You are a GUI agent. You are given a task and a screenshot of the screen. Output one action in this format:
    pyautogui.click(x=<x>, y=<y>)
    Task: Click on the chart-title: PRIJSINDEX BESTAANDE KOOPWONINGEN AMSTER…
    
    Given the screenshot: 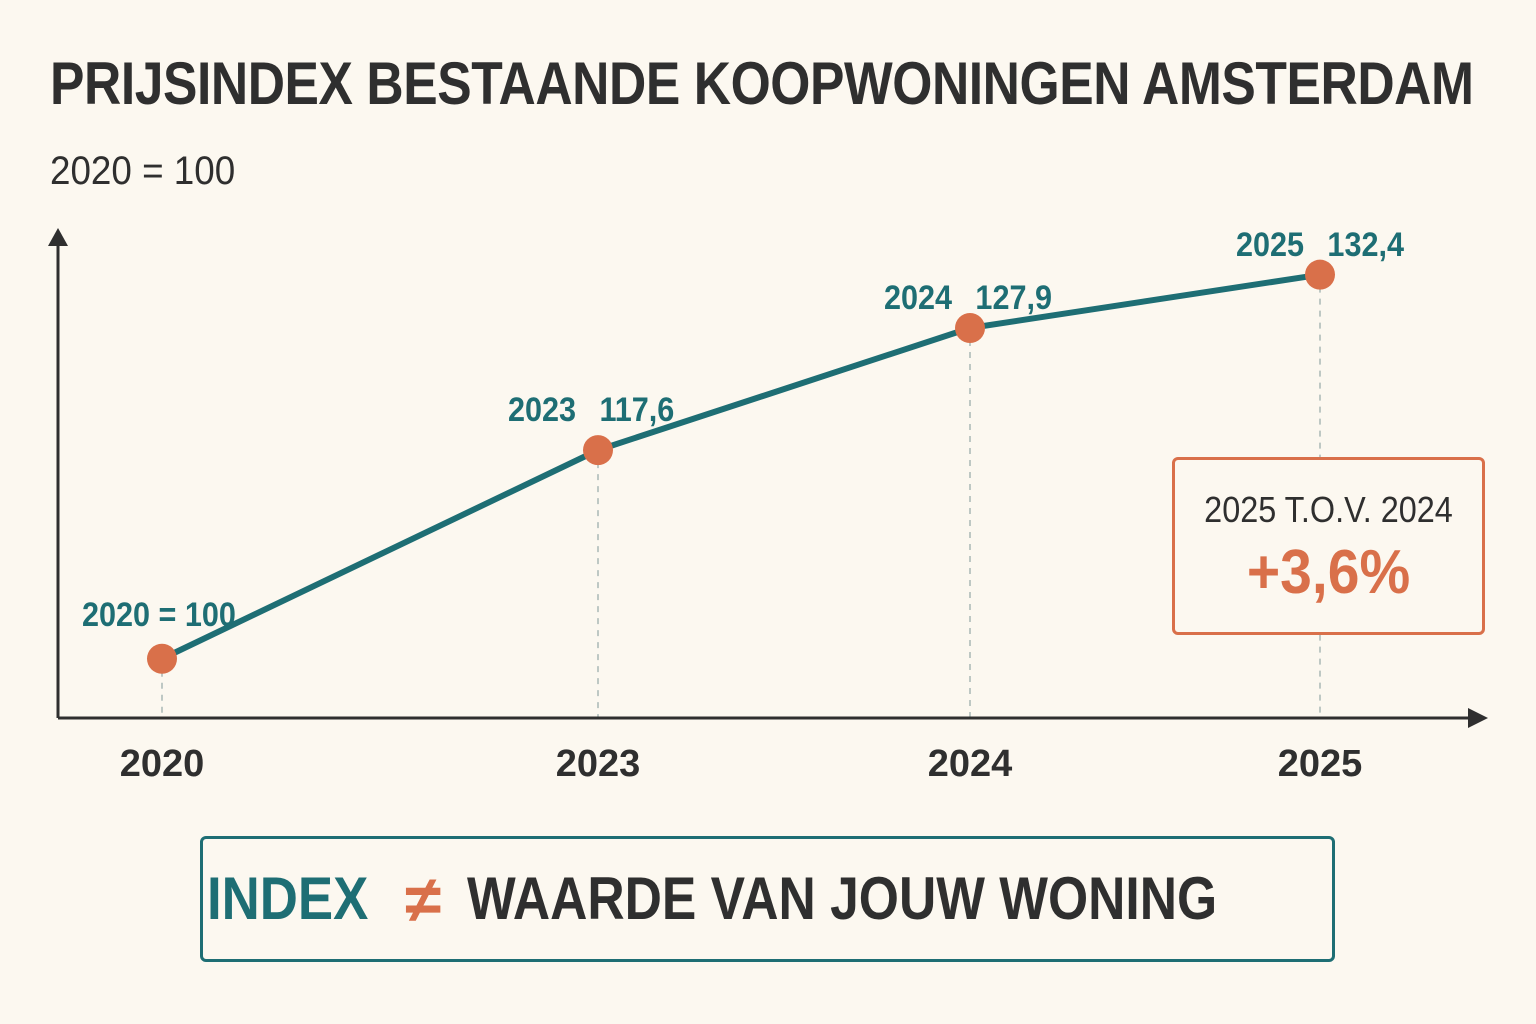 What is the action you would take?
    pyautogui.click(x=762, y=83)
    